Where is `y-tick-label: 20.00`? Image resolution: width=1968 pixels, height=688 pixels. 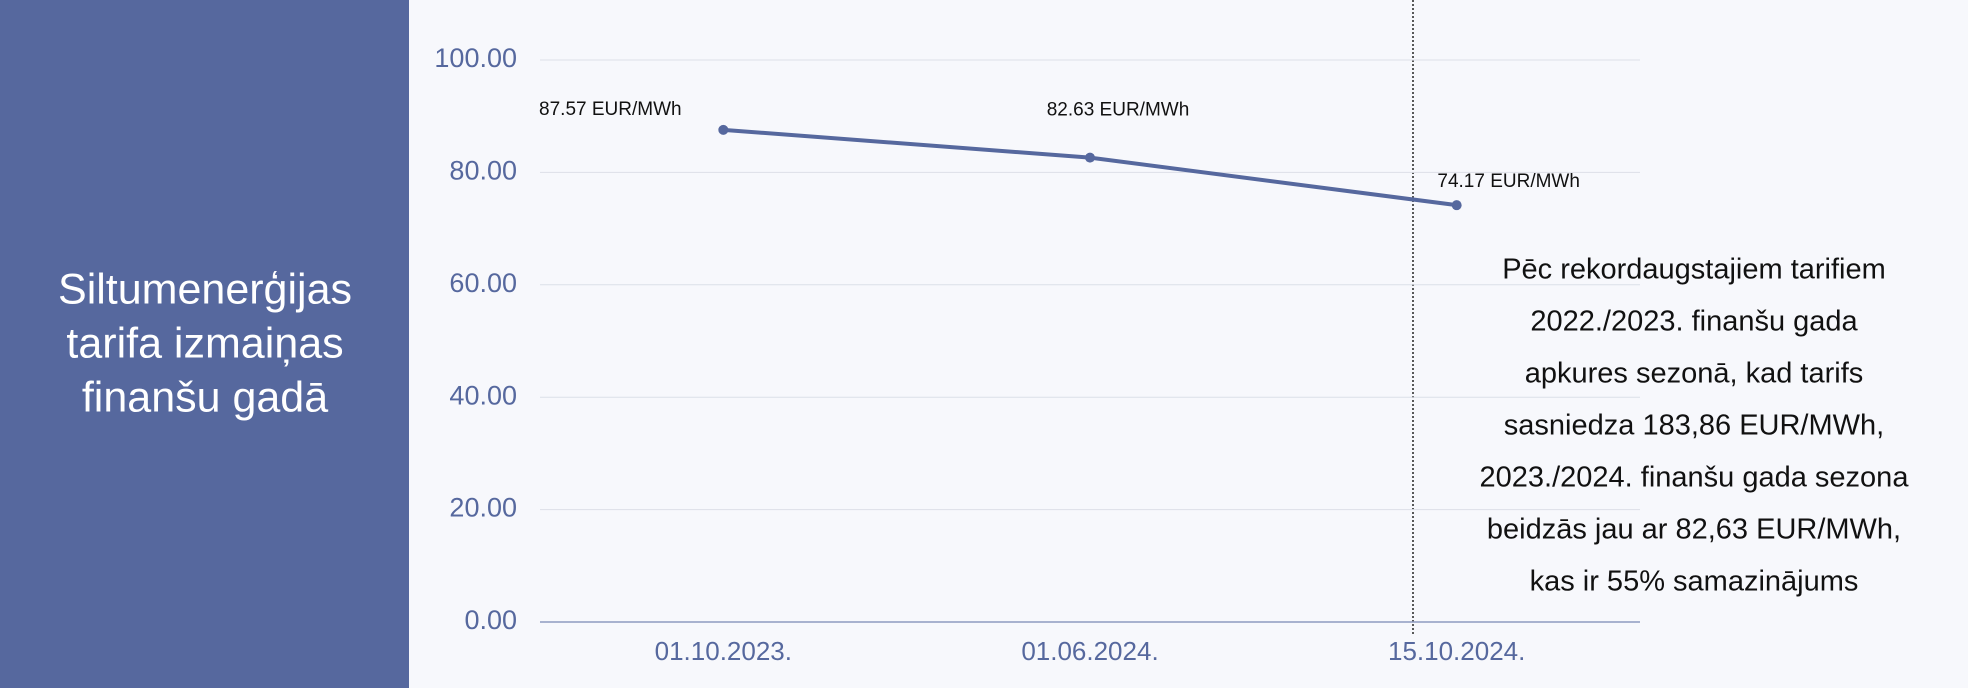 y-tick-label: 20.00 is located at coordinates (483, 508).